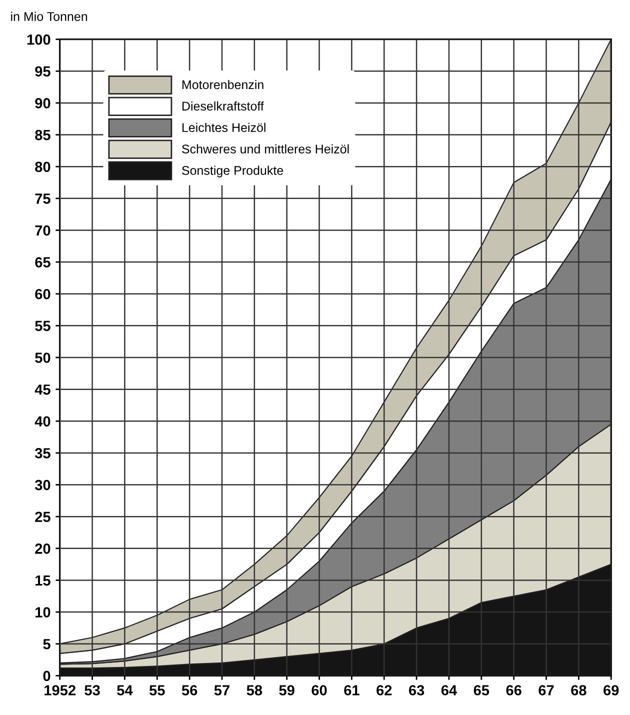 This screenshot has width=630, height=715. Describe the element at coordinates (42, 326) in the screenshot. I see `y-tick-label: 55` at that location.